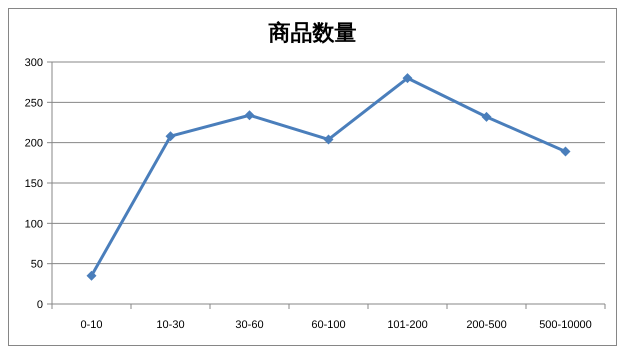 This screenshot has width=625, height=354. Describe the element at coordinates (39, 305) in the screenshot. I see `y-tick-label: 0` at that location.